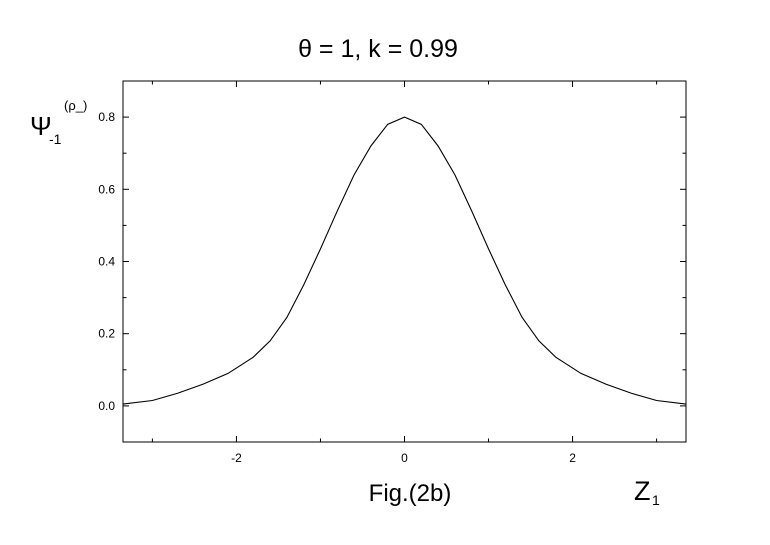  What do you see at coordinates (106, 262) in the screenshot?
I see `y-tick-label: 0.4` at bounding box center [106, 262].